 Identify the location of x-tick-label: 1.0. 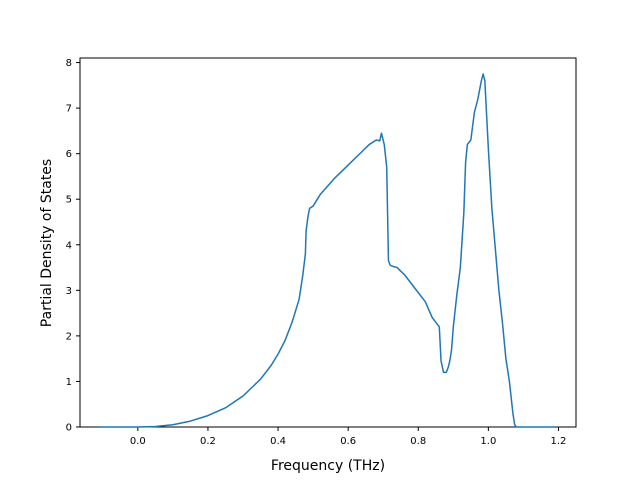
(488, 441).